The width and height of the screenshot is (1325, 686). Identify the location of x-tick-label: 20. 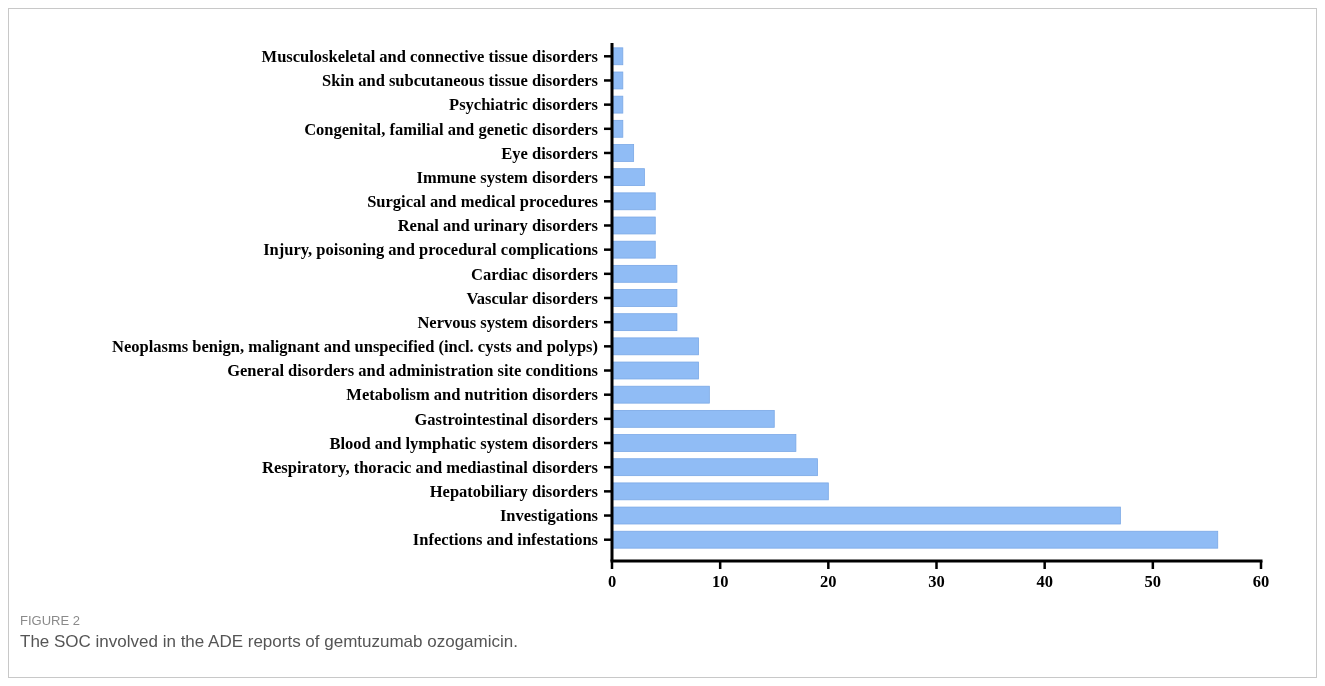
(828, 581).